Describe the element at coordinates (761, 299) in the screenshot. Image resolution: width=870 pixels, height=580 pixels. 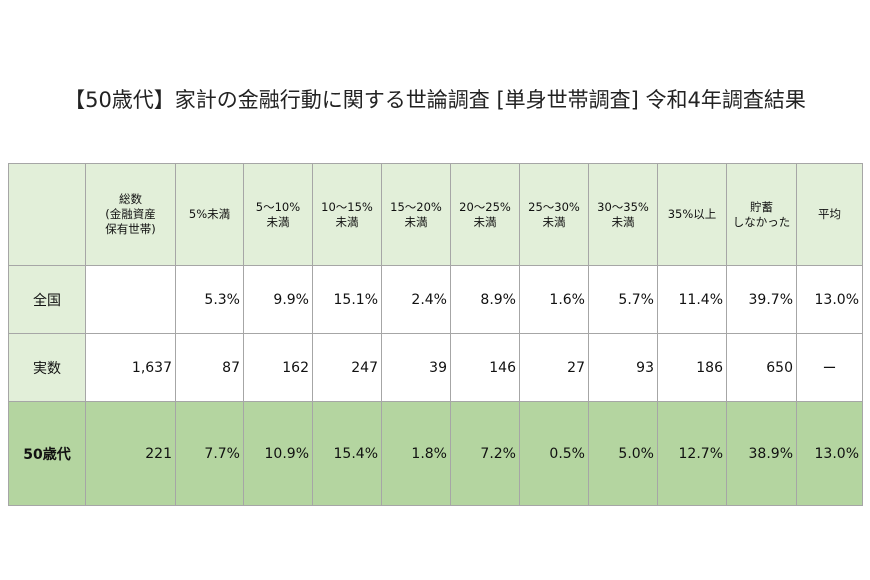
I see `value-cell: 39.7%` at that location.